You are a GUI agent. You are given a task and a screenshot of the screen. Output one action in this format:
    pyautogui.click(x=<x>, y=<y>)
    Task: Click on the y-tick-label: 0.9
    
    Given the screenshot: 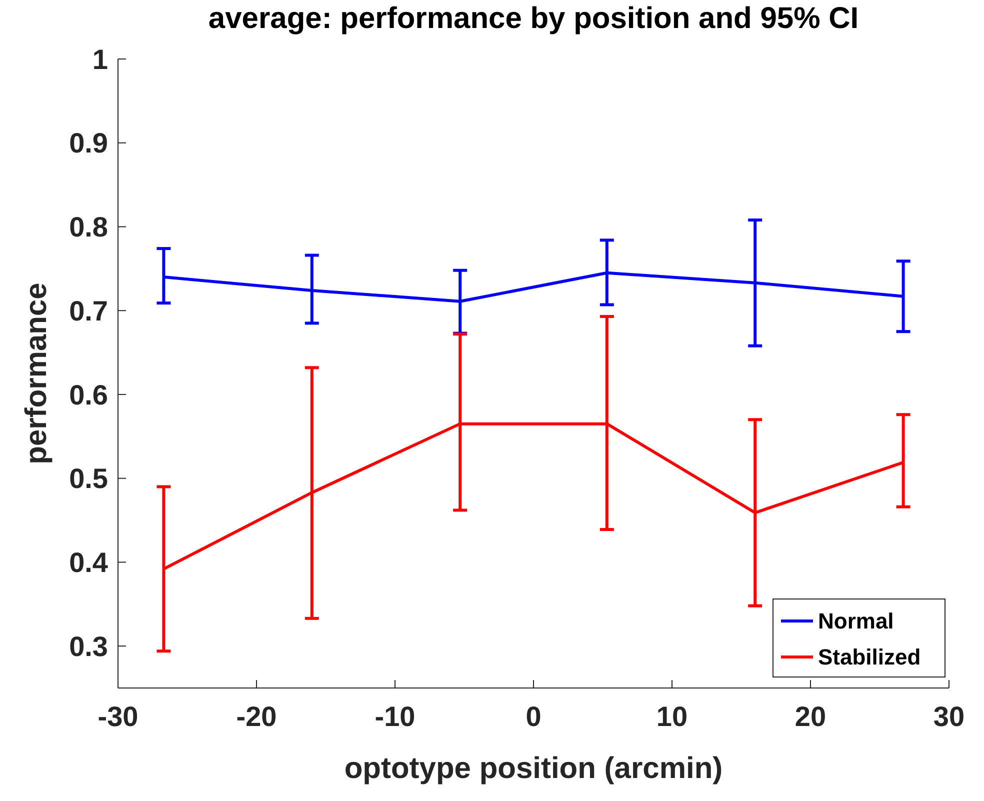 What is the action you would take?
    pyautogui.click(x=88, y=143)
    